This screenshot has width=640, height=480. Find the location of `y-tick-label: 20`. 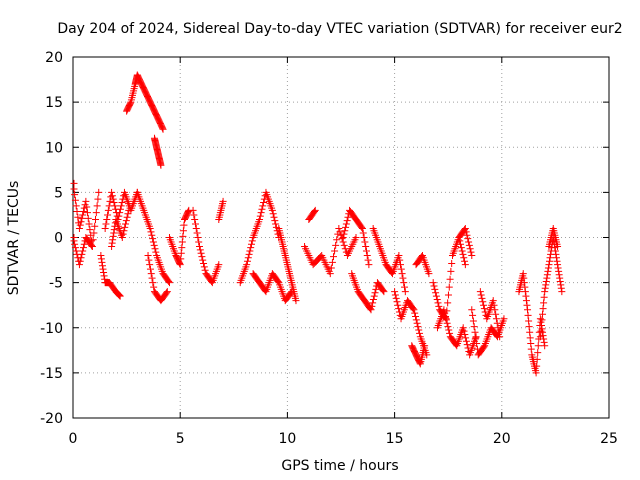

y-tick-label: 20 is located at coordinates (54, 58).